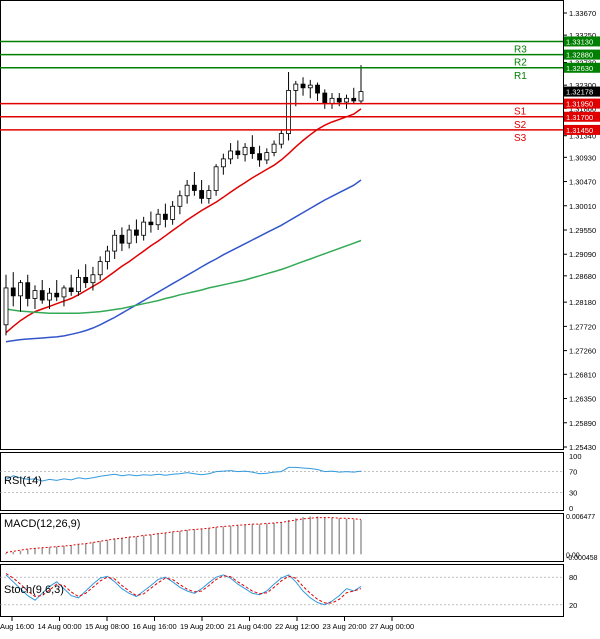 The width and height of the screenshot is (600, 639). I want to click on stoch-grid: 80 20, so click(288, 591).